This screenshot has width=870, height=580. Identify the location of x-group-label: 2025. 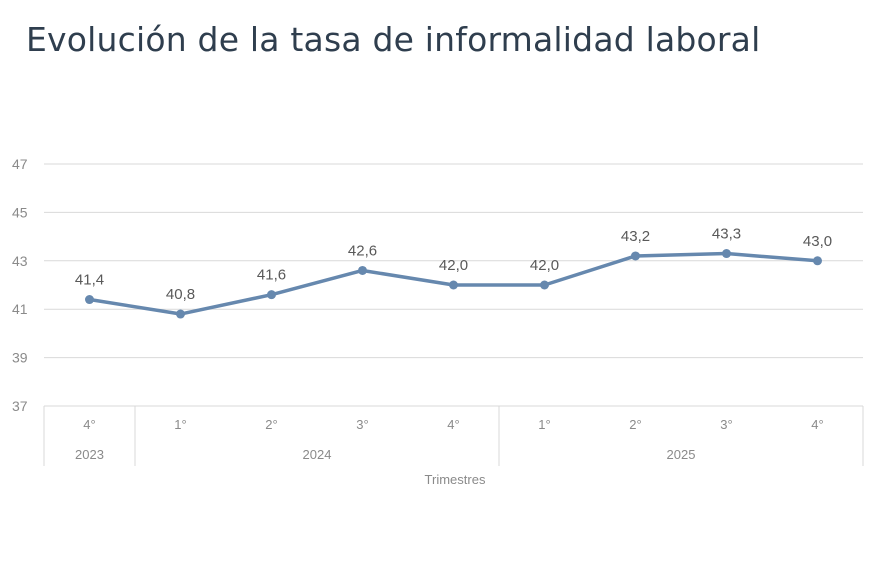
(681, 454).